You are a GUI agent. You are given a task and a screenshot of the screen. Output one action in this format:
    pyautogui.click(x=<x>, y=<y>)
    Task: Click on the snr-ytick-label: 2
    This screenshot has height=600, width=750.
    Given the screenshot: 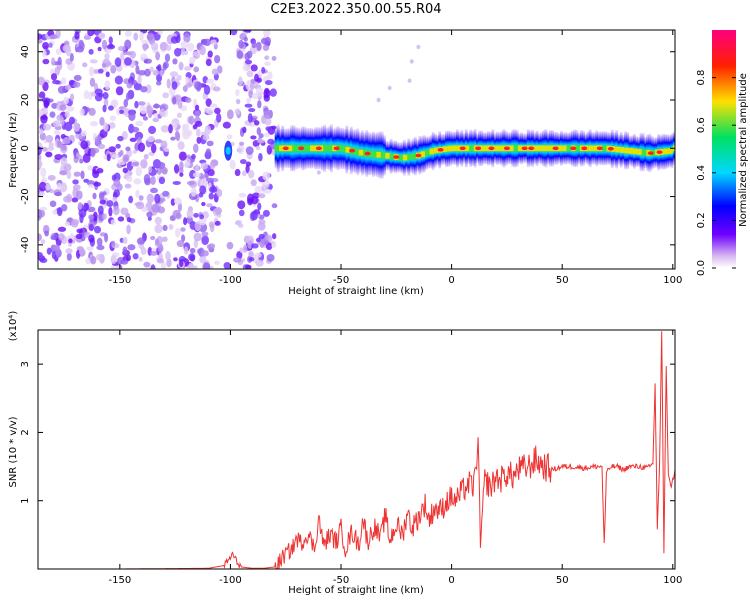 What is the action you would take?
    pyautogui.click(x=25, y=432)
    